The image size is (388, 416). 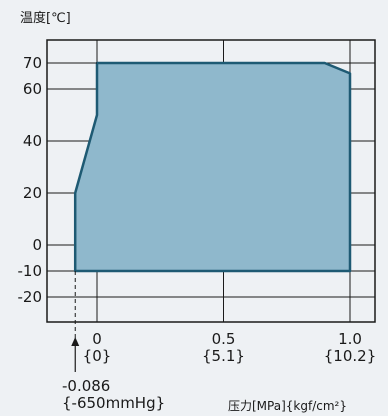 What do you see at coordinates (72, 201) in the screenshot?
I see `guide-lines` at bounding box center [72, 201].